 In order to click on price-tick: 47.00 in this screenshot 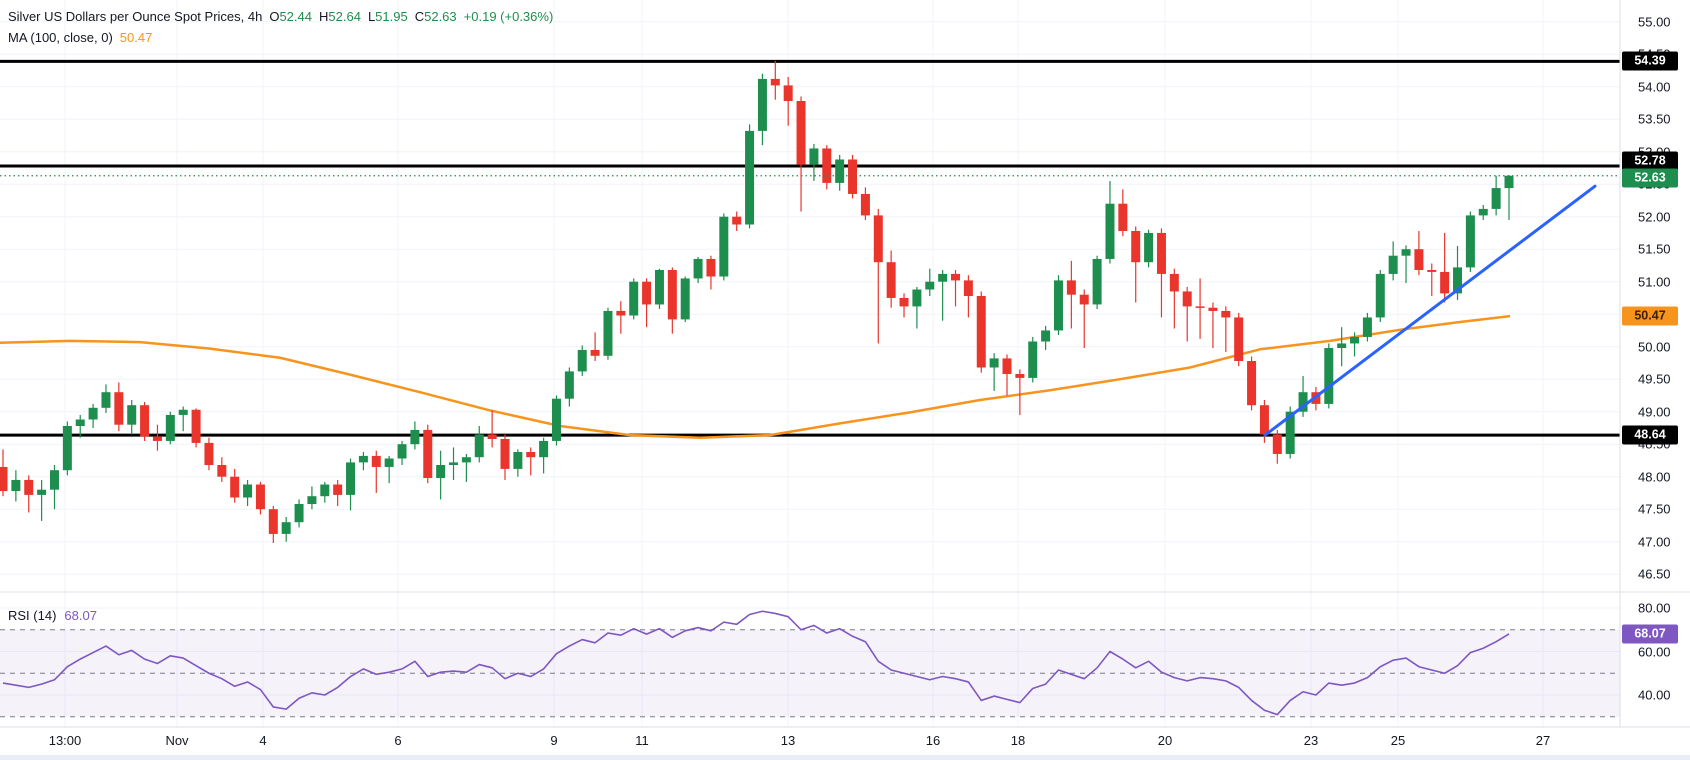, I will do `click(1654, 542)`.